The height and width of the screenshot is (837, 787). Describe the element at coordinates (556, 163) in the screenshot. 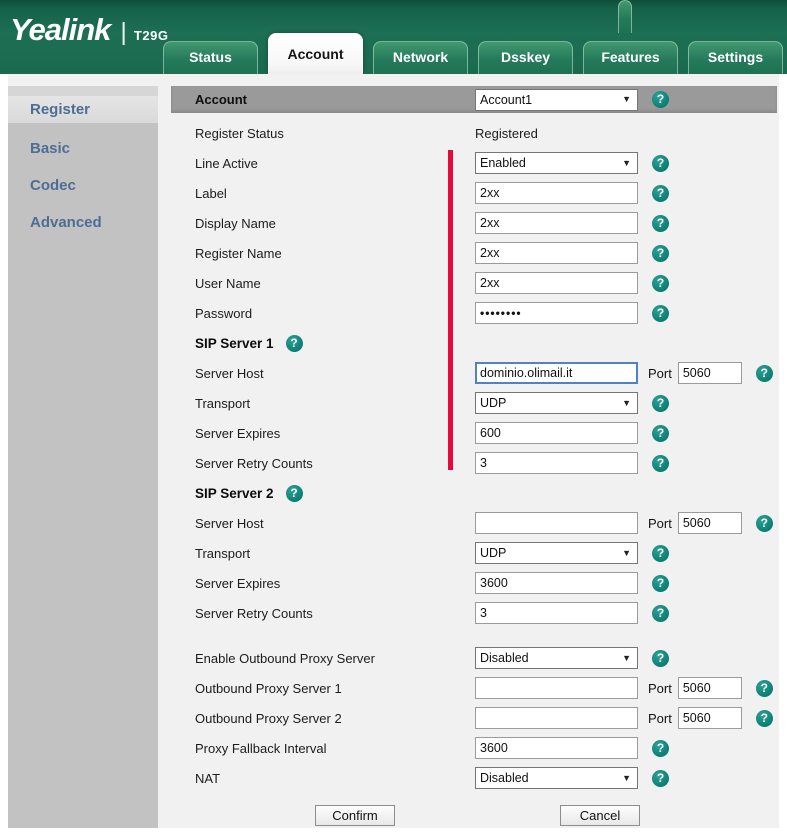

I see `line-active-select: Enabled ▼` at that location.